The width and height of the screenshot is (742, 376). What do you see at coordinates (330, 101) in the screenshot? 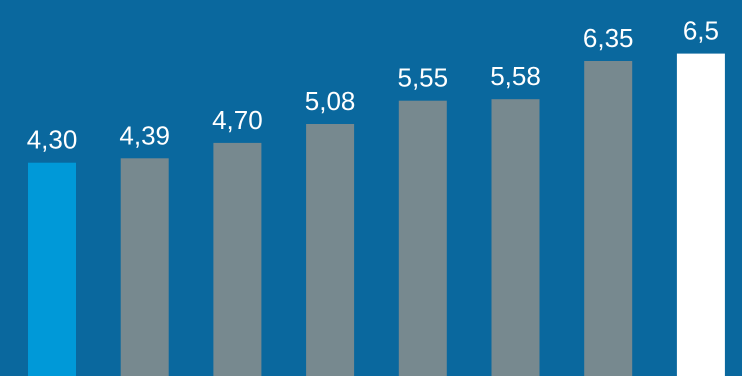
I see `bar-value-label-4: 5,08` at bounding box center [330, 101].